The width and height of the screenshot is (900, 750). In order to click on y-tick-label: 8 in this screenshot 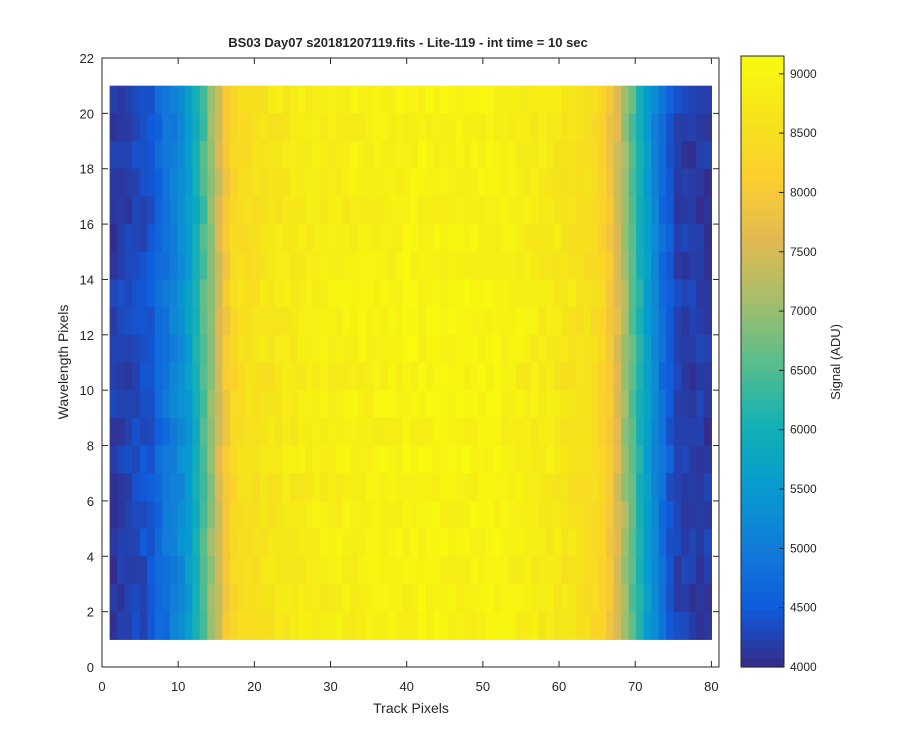, I will do `click(90, 446)`.